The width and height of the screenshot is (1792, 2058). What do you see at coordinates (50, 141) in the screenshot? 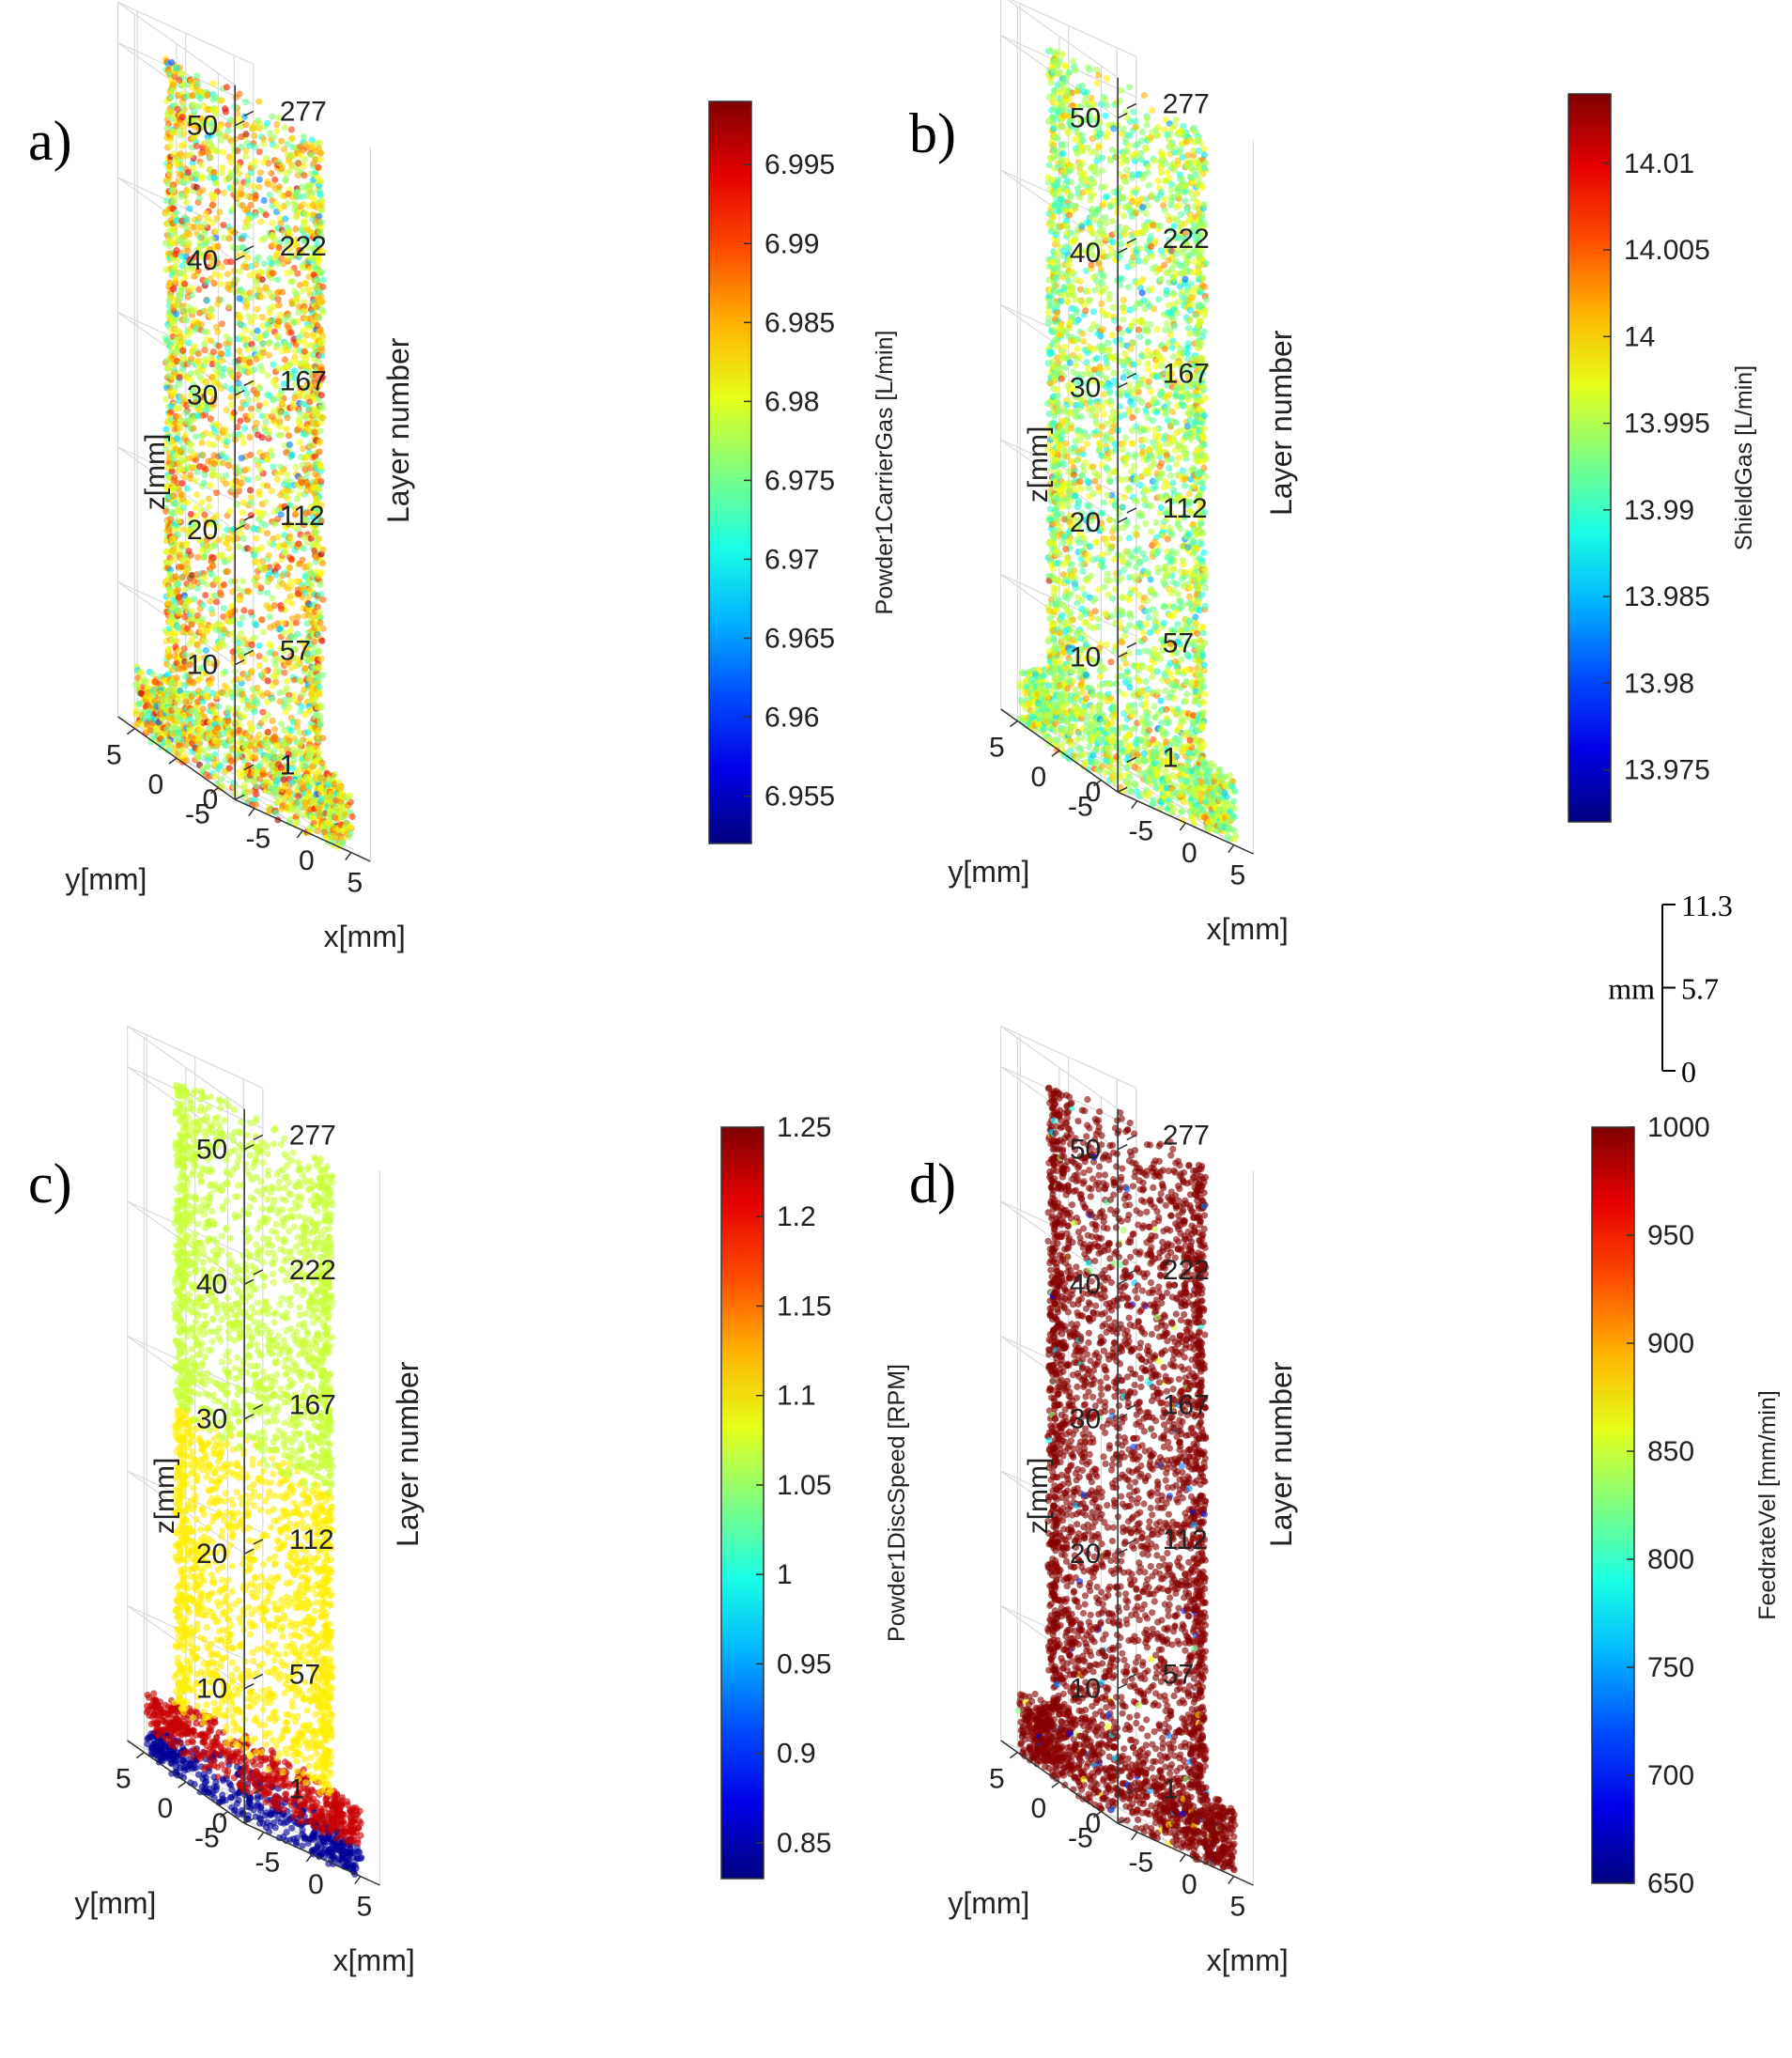
I see `panel-label: a)` at bounding box center [50, 141].